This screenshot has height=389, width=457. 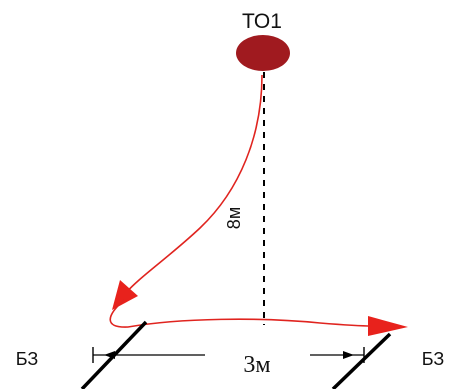 I want to click on horizontal-distance-label: 3м, so click(x=256, y=365).